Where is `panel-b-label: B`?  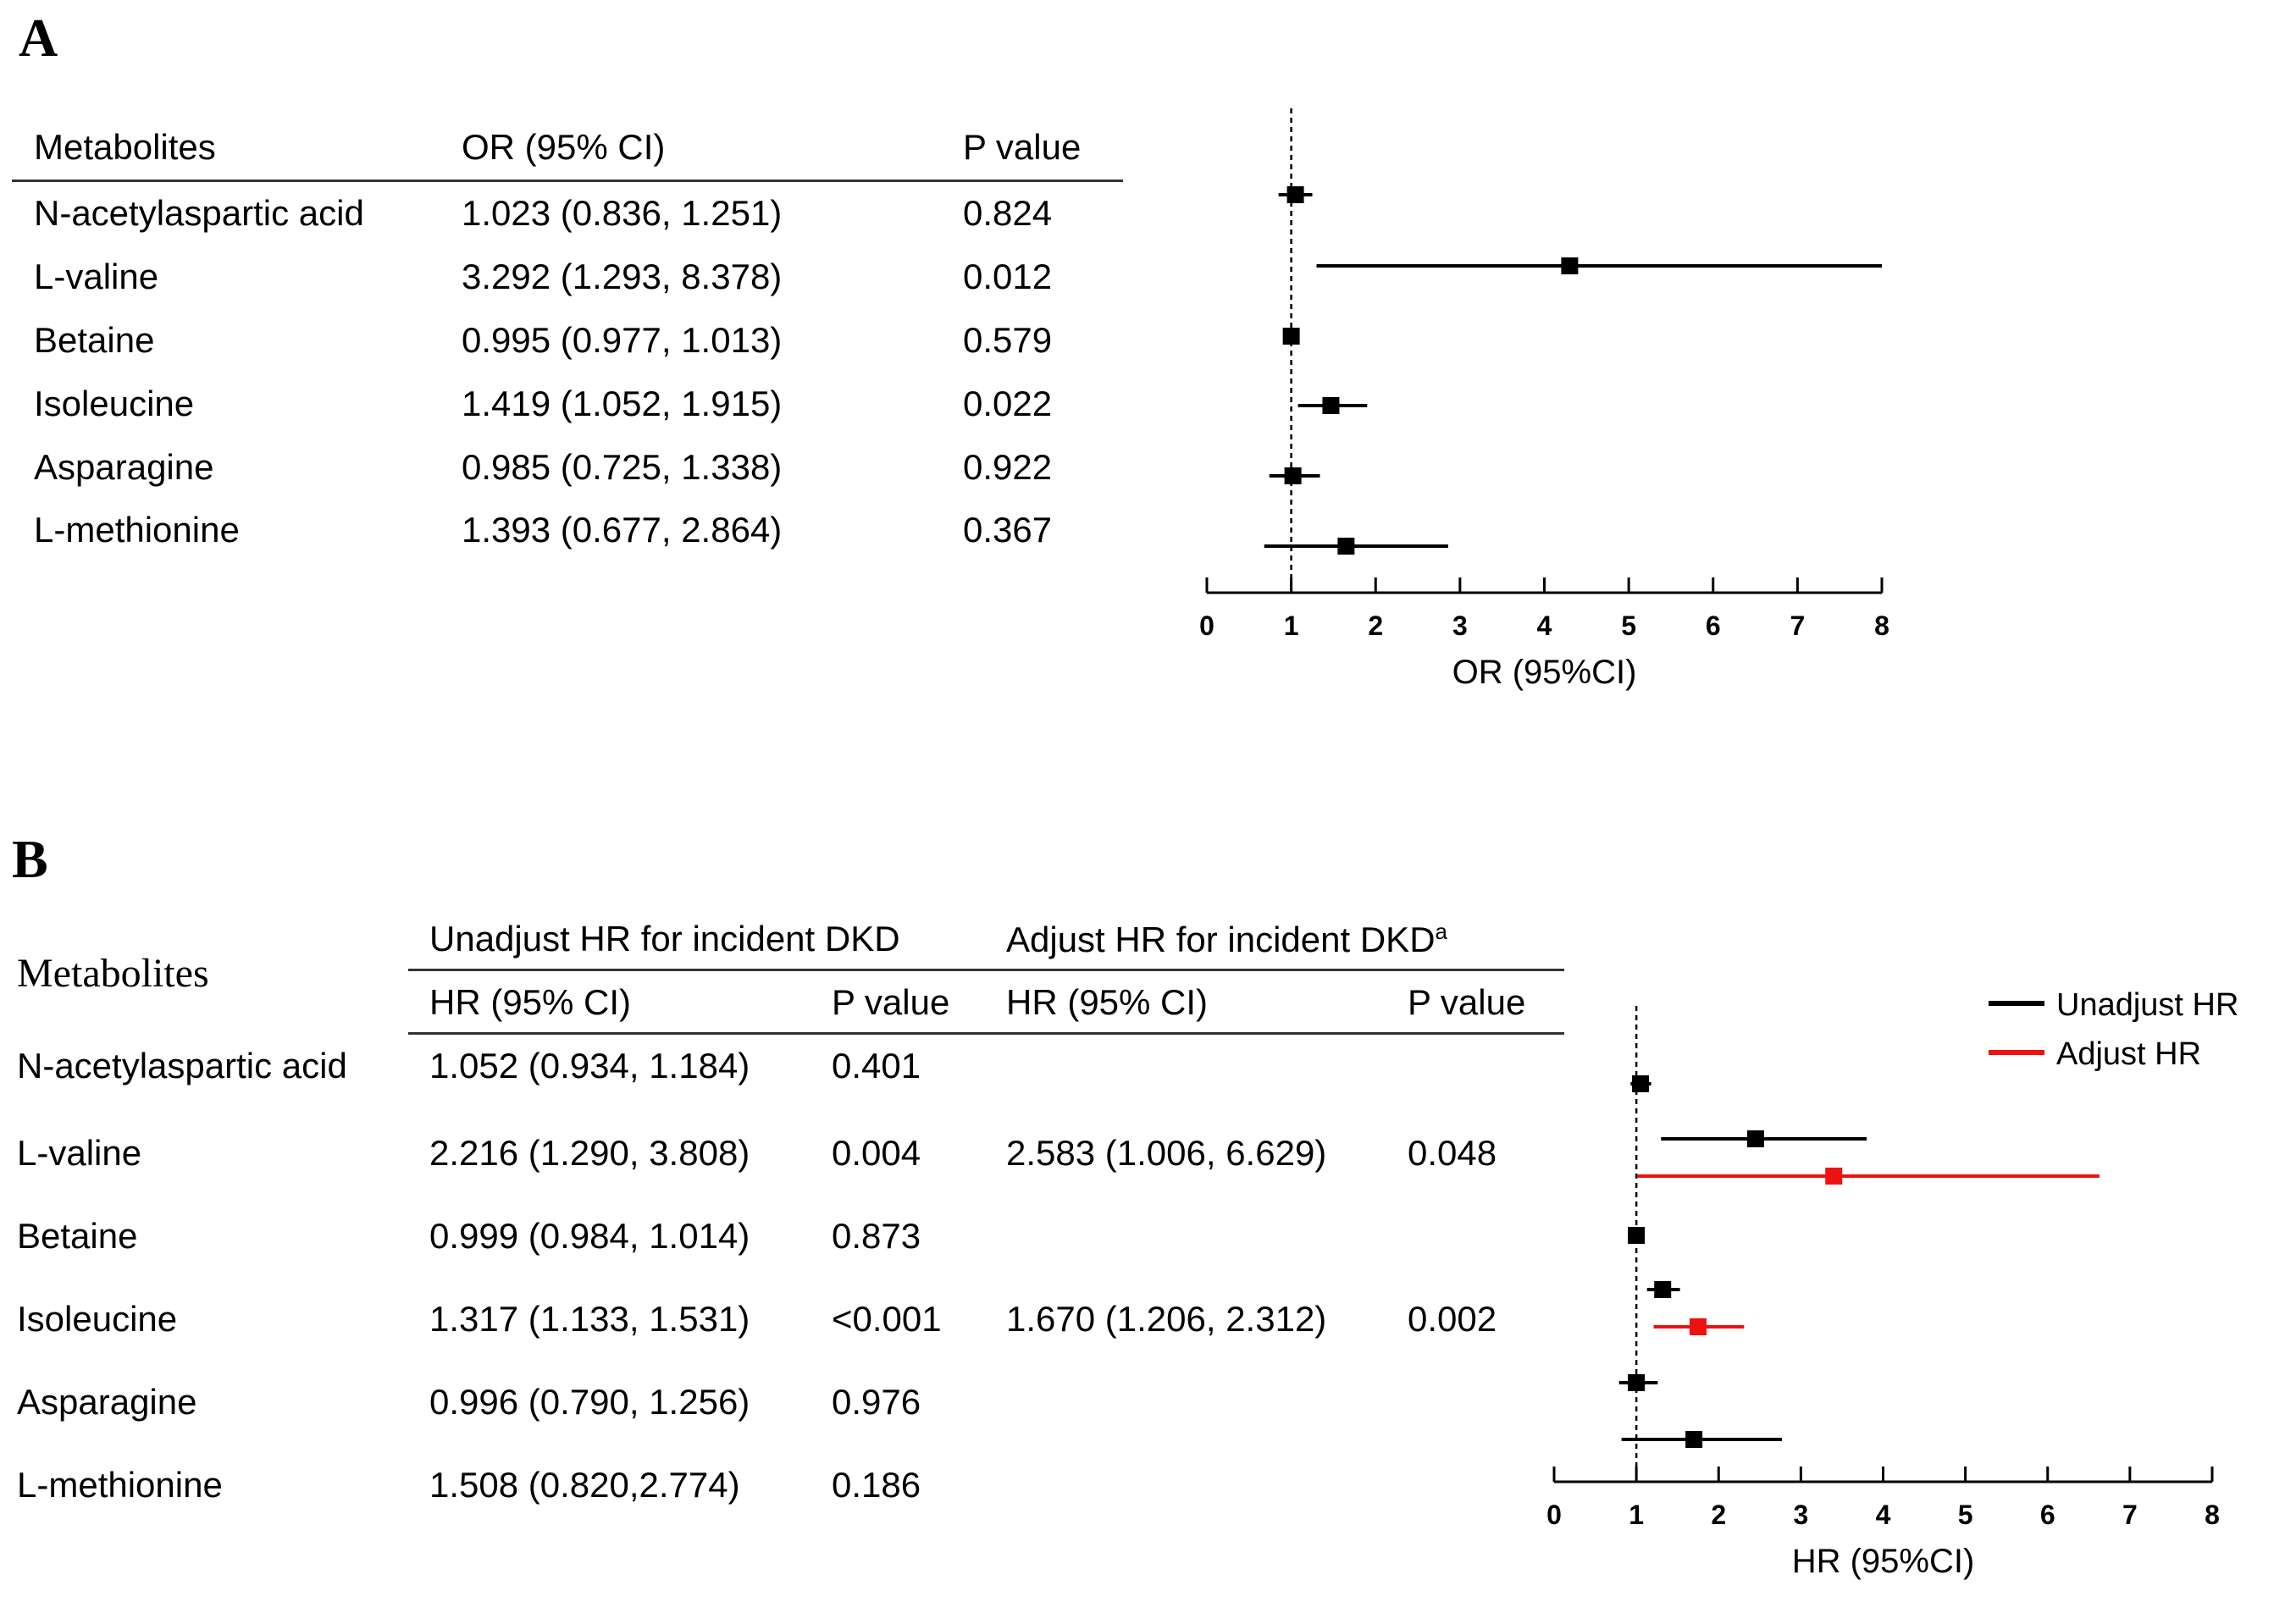
panel-b-label: B is located at coordinates (30, 859).